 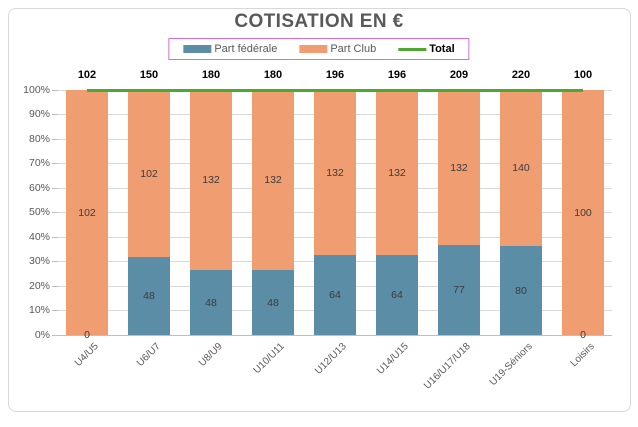 I want to click on y-axis-label: 50%, so click(x=39, y=212).